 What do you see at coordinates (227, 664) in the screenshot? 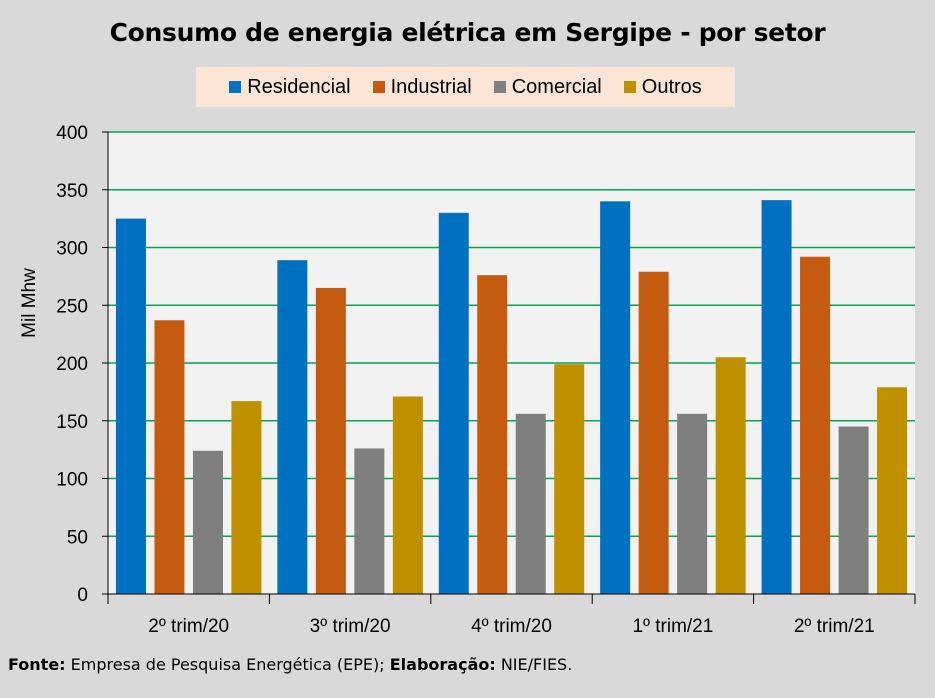
I see `source-text: Empresa de Pesquisa Energética (EPE);` at bounding box center [227, 664].